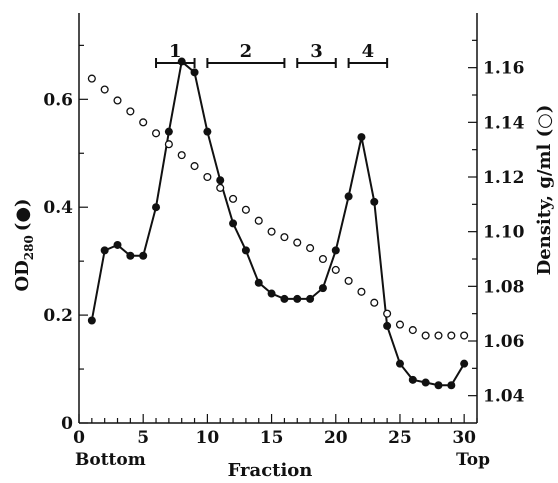 The width and height of the screenshot is (558, 483). Describe the element at coordinates (504, 123) in the screenshot. I see `y-right-tick-label: 1.14` at that location.